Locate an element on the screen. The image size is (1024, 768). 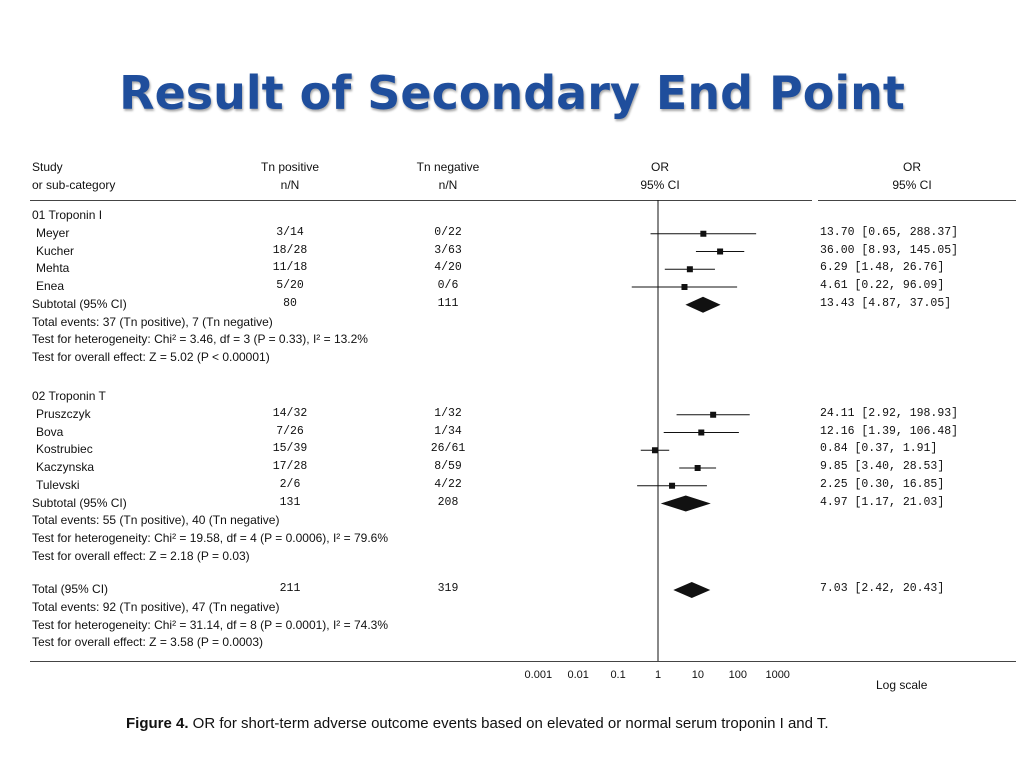
x-tick-label: 0.01 is located at coordinates (577, 675).